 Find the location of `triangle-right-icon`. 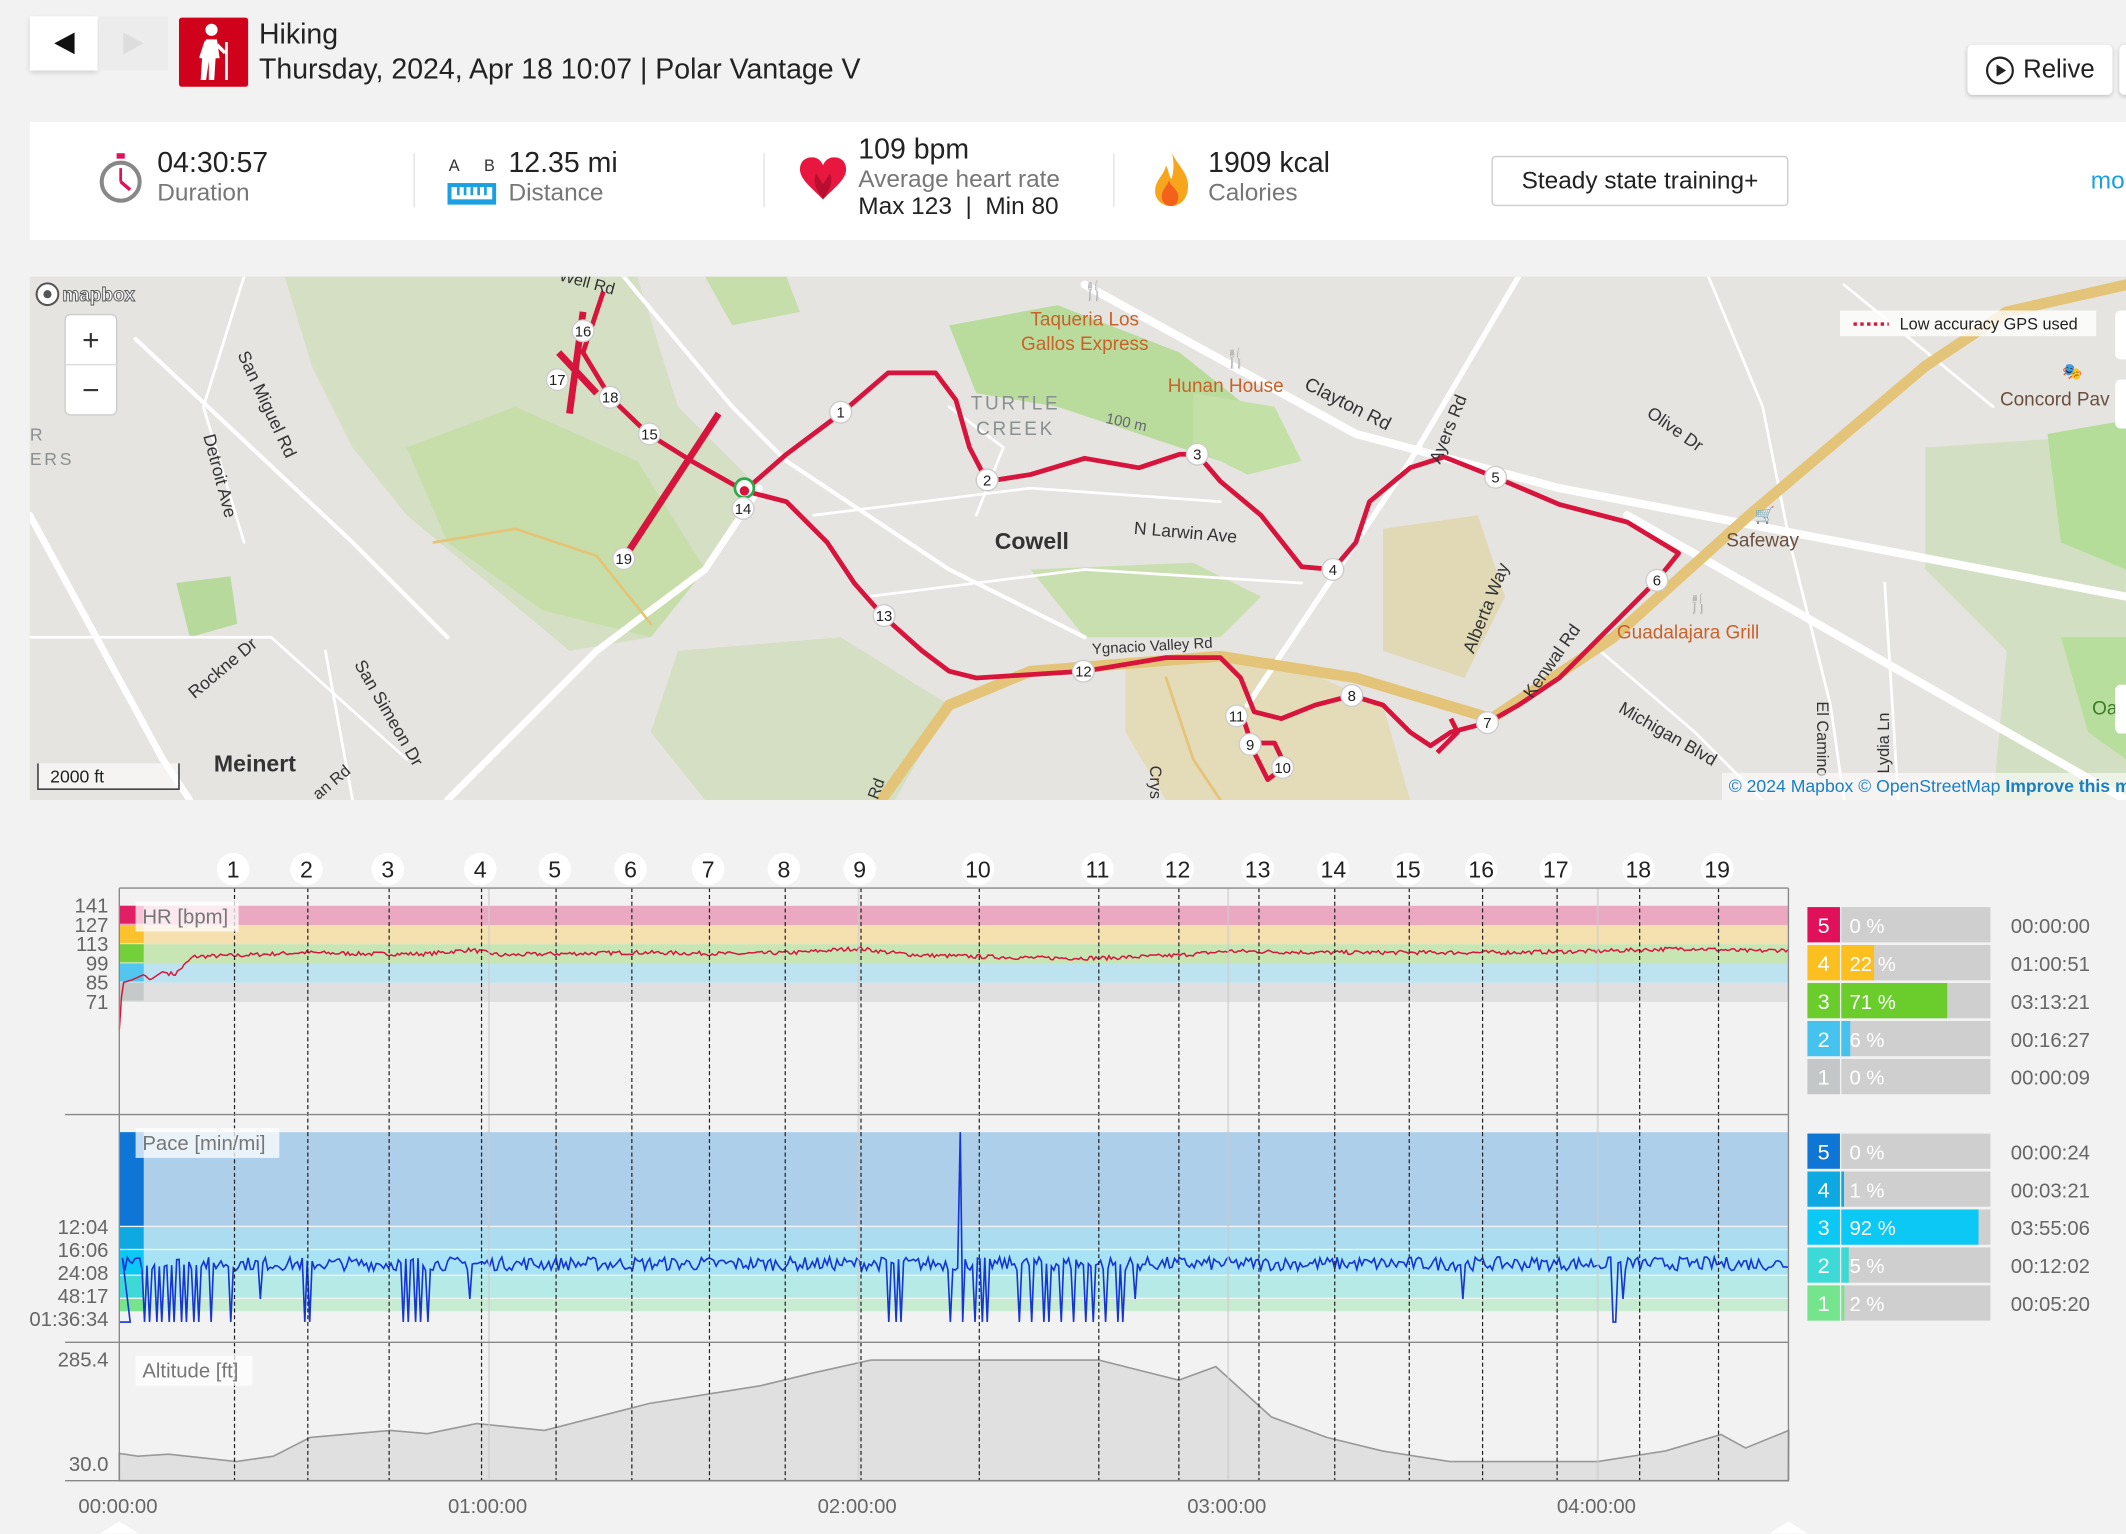

triangle-right-icon is located at coordinates (133, 43).